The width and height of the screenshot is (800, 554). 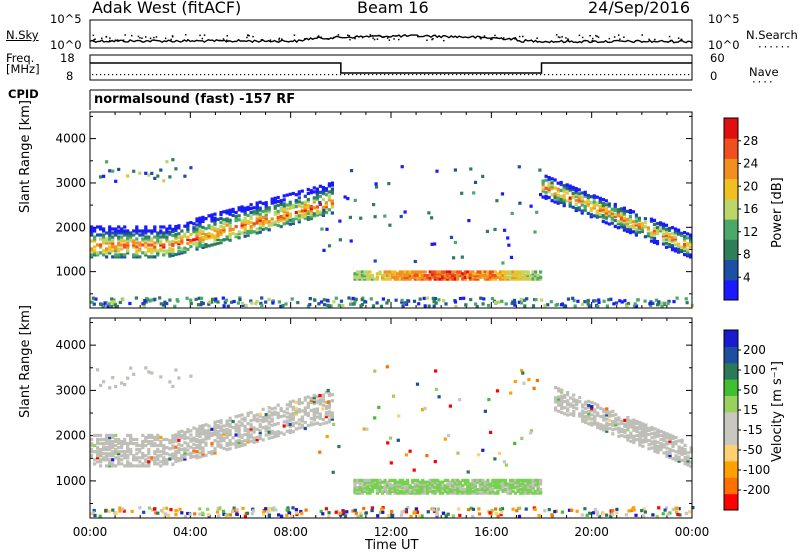 What do you see at coordinates (731, 404) in the screenshot?
I see `velocity-cbar-segment` at bounding box center [731, 404].